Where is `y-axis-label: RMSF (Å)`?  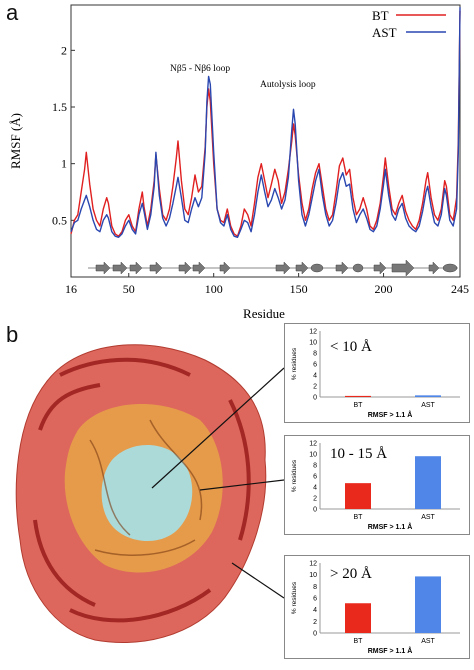 y-axis-label: RMSF (Å) is located at coordinates (15, 141).